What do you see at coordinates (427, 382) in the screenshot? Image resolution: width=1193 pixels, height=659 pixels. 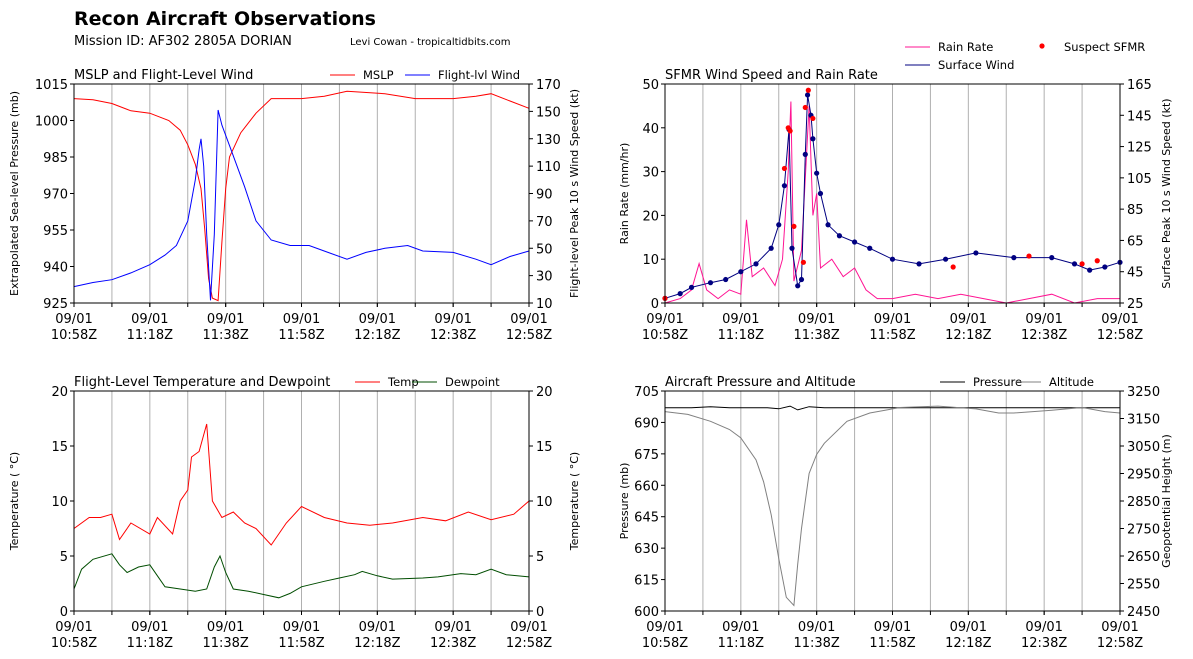 I see `legend: Temp Dewpoint` at bounding box center [427, 382].